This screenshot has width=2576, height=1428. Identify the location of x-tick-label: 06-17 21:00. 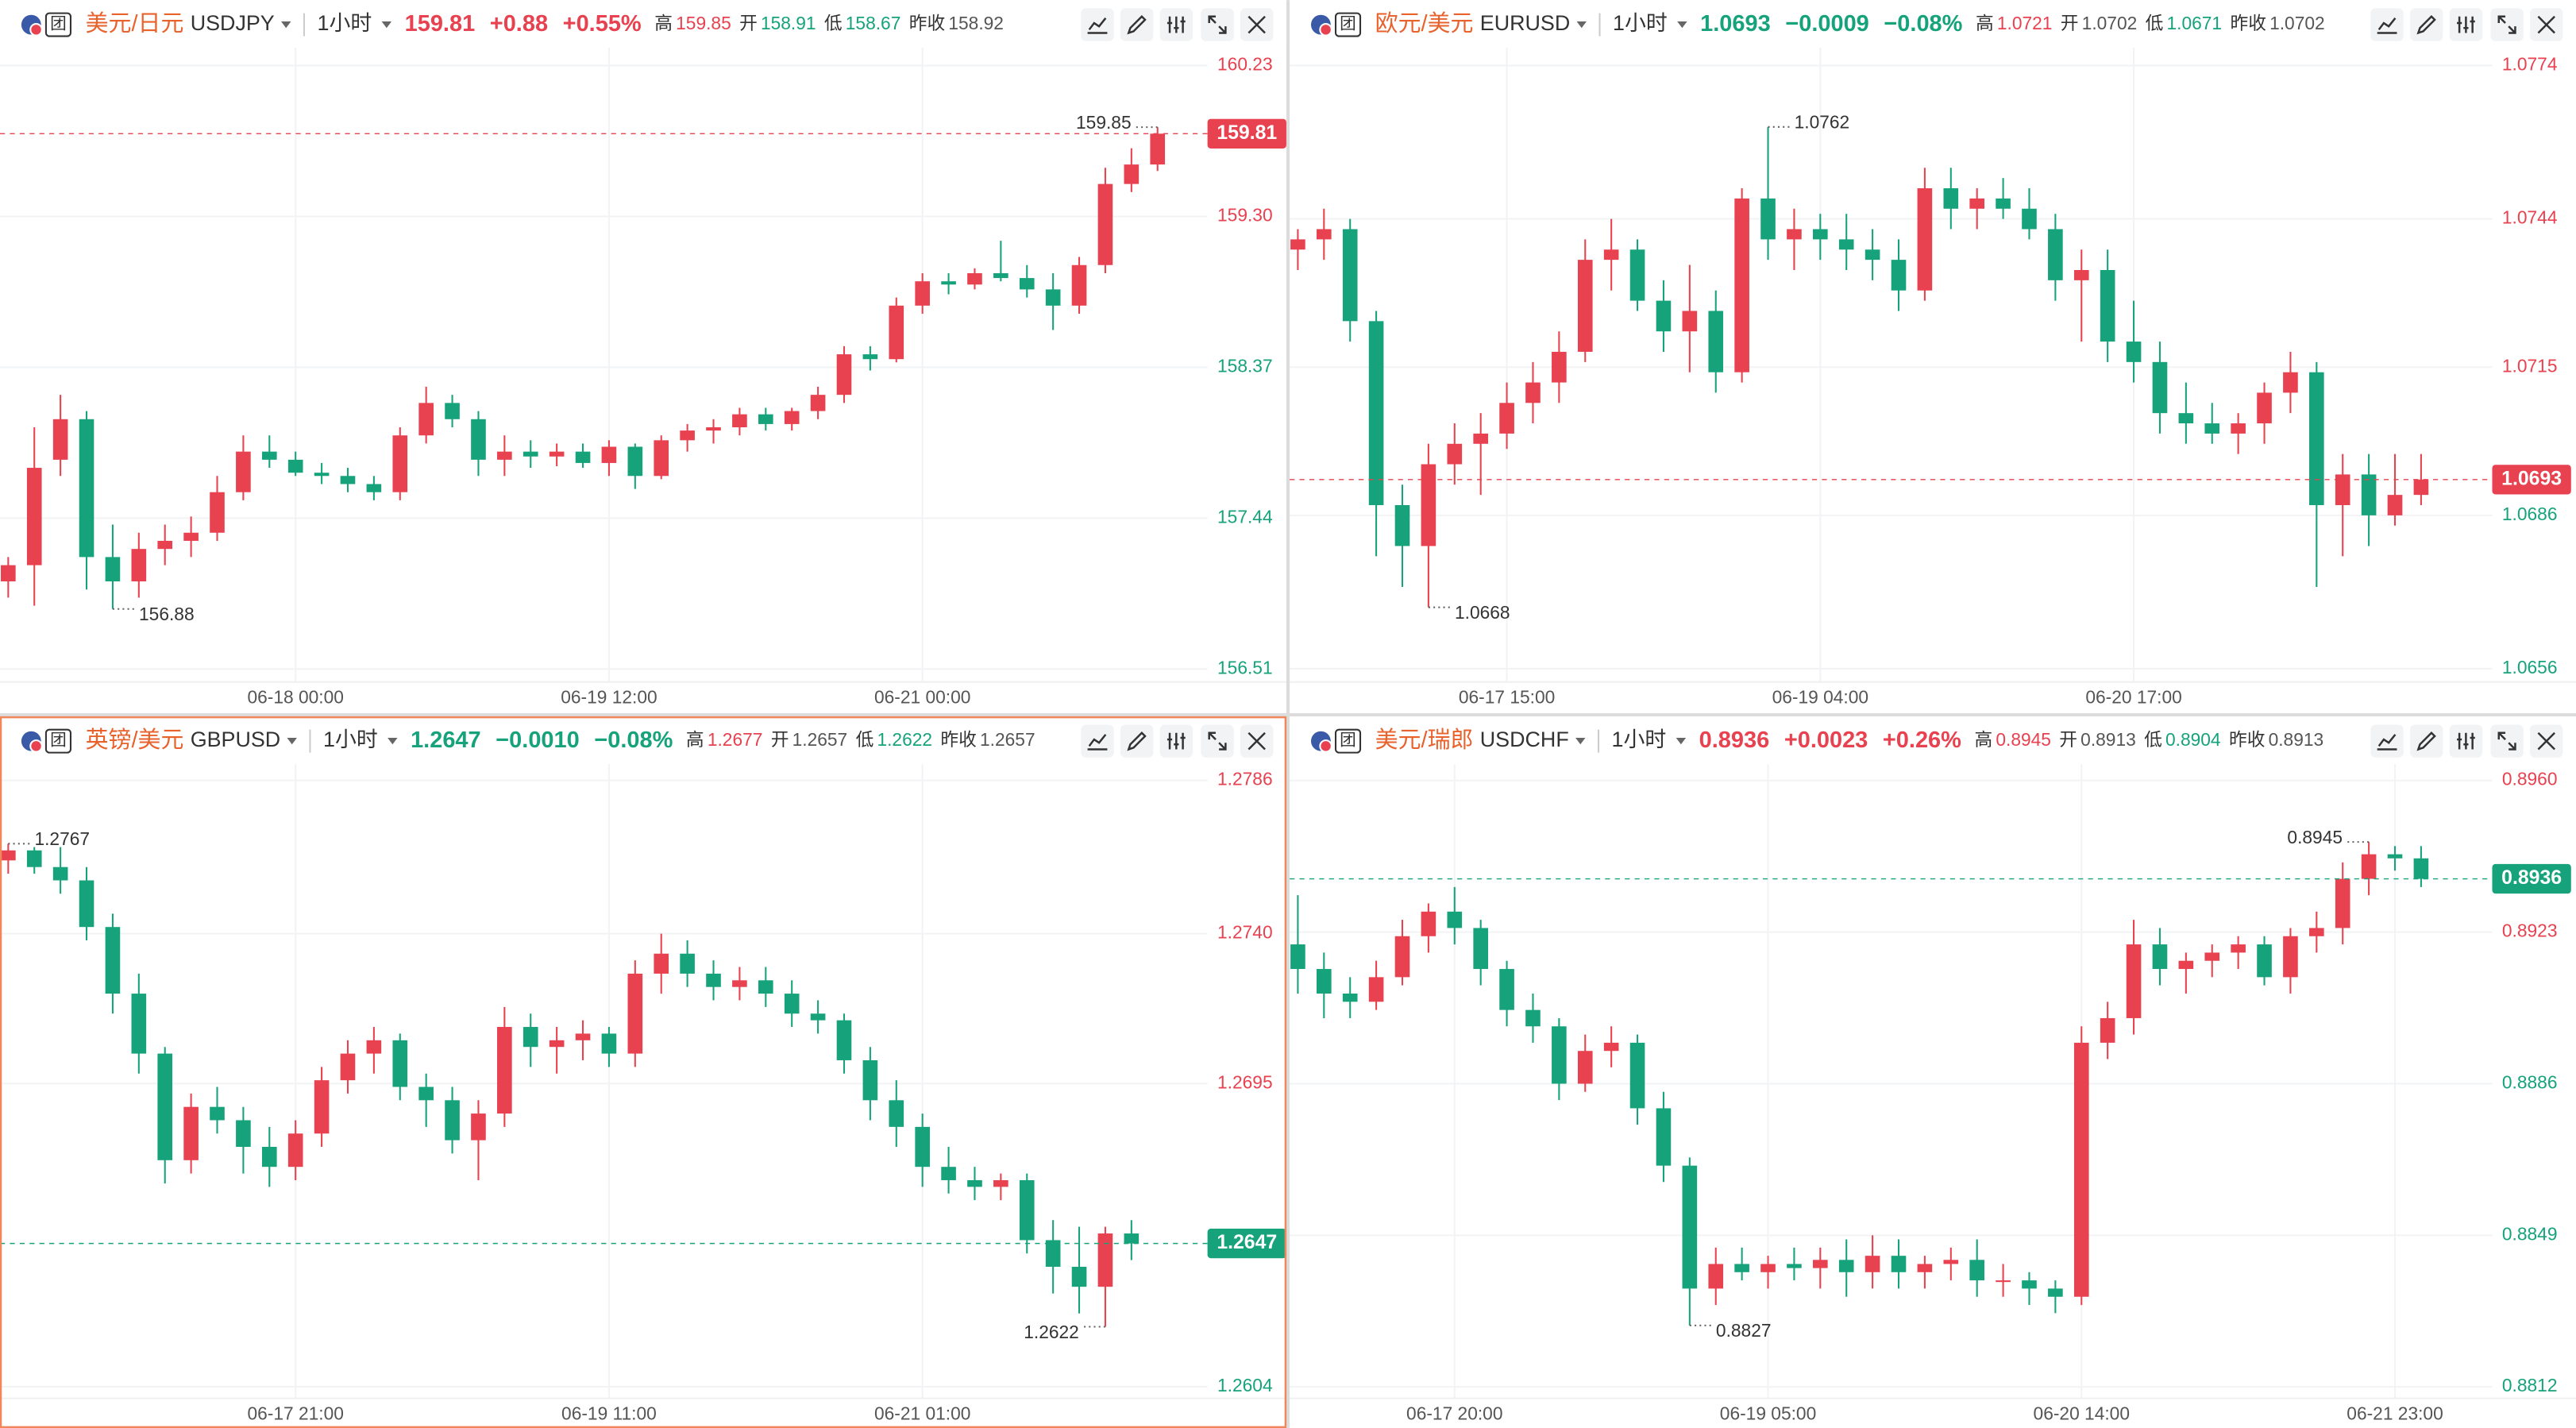
(295, 1413).